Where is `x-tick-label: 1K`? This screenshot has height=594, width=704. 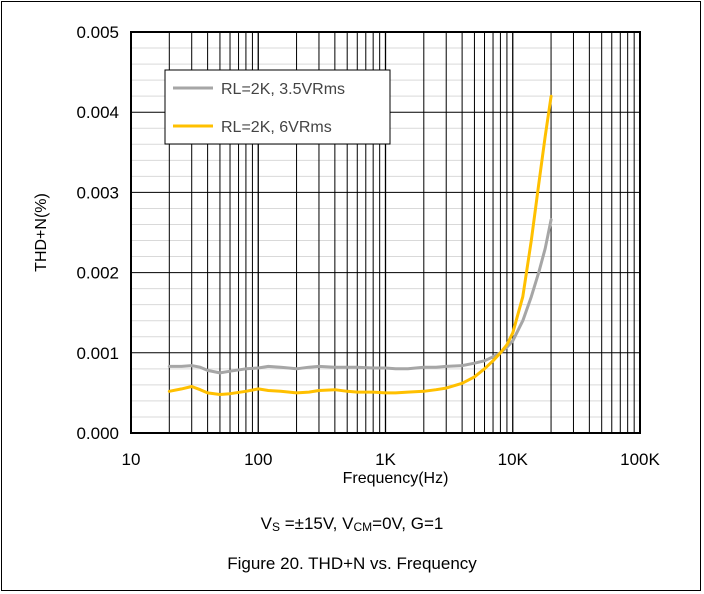
x-tick-label: 1K is located at coordinates (385, 459).